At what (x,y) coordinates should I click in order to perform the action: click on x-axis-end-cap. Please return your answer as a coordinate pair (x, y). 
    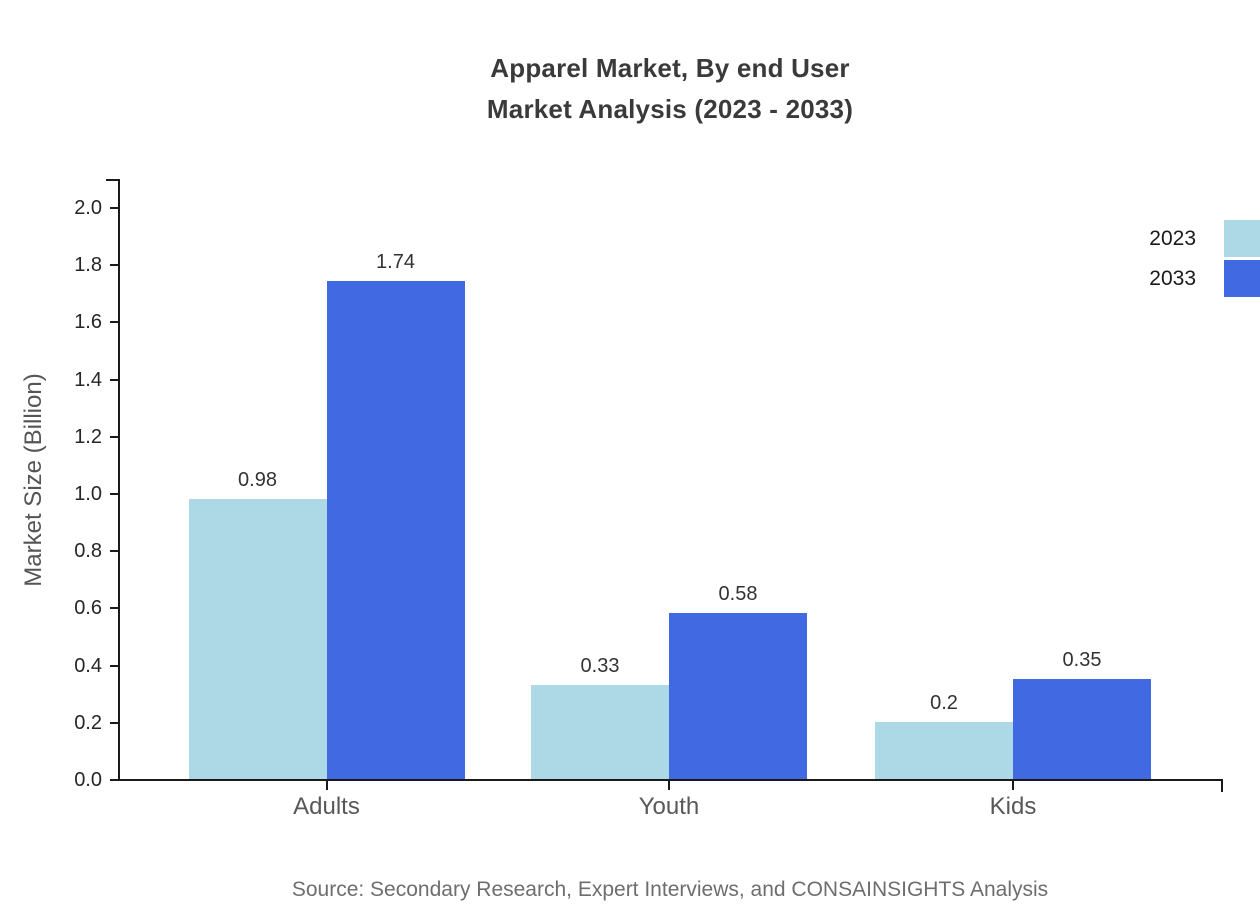
    Looking at the image, I should click on (1222, 785).